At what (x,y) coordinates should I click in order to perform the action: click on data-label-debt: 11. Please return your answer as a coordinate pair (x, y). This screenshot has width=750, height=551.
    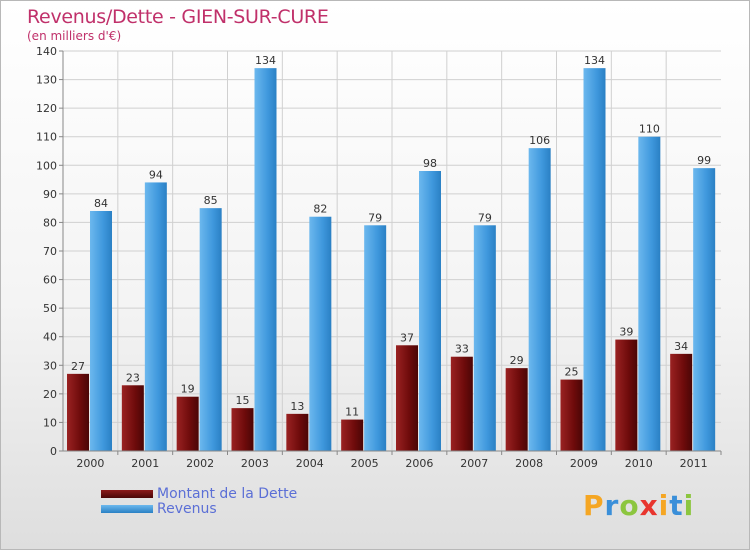
    Looking at the image, I should click on (352, 412).